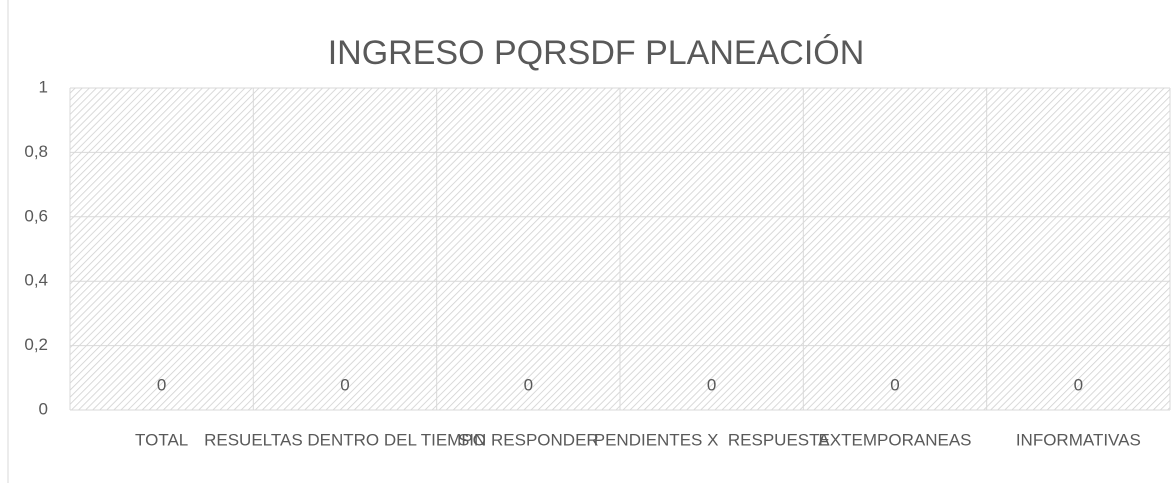 The image size is (1176, 483). What do you see at coordinates (36, 280) in the screenshot?
I see `y-tick-label: 0,4` at bounding box center [36, 280].